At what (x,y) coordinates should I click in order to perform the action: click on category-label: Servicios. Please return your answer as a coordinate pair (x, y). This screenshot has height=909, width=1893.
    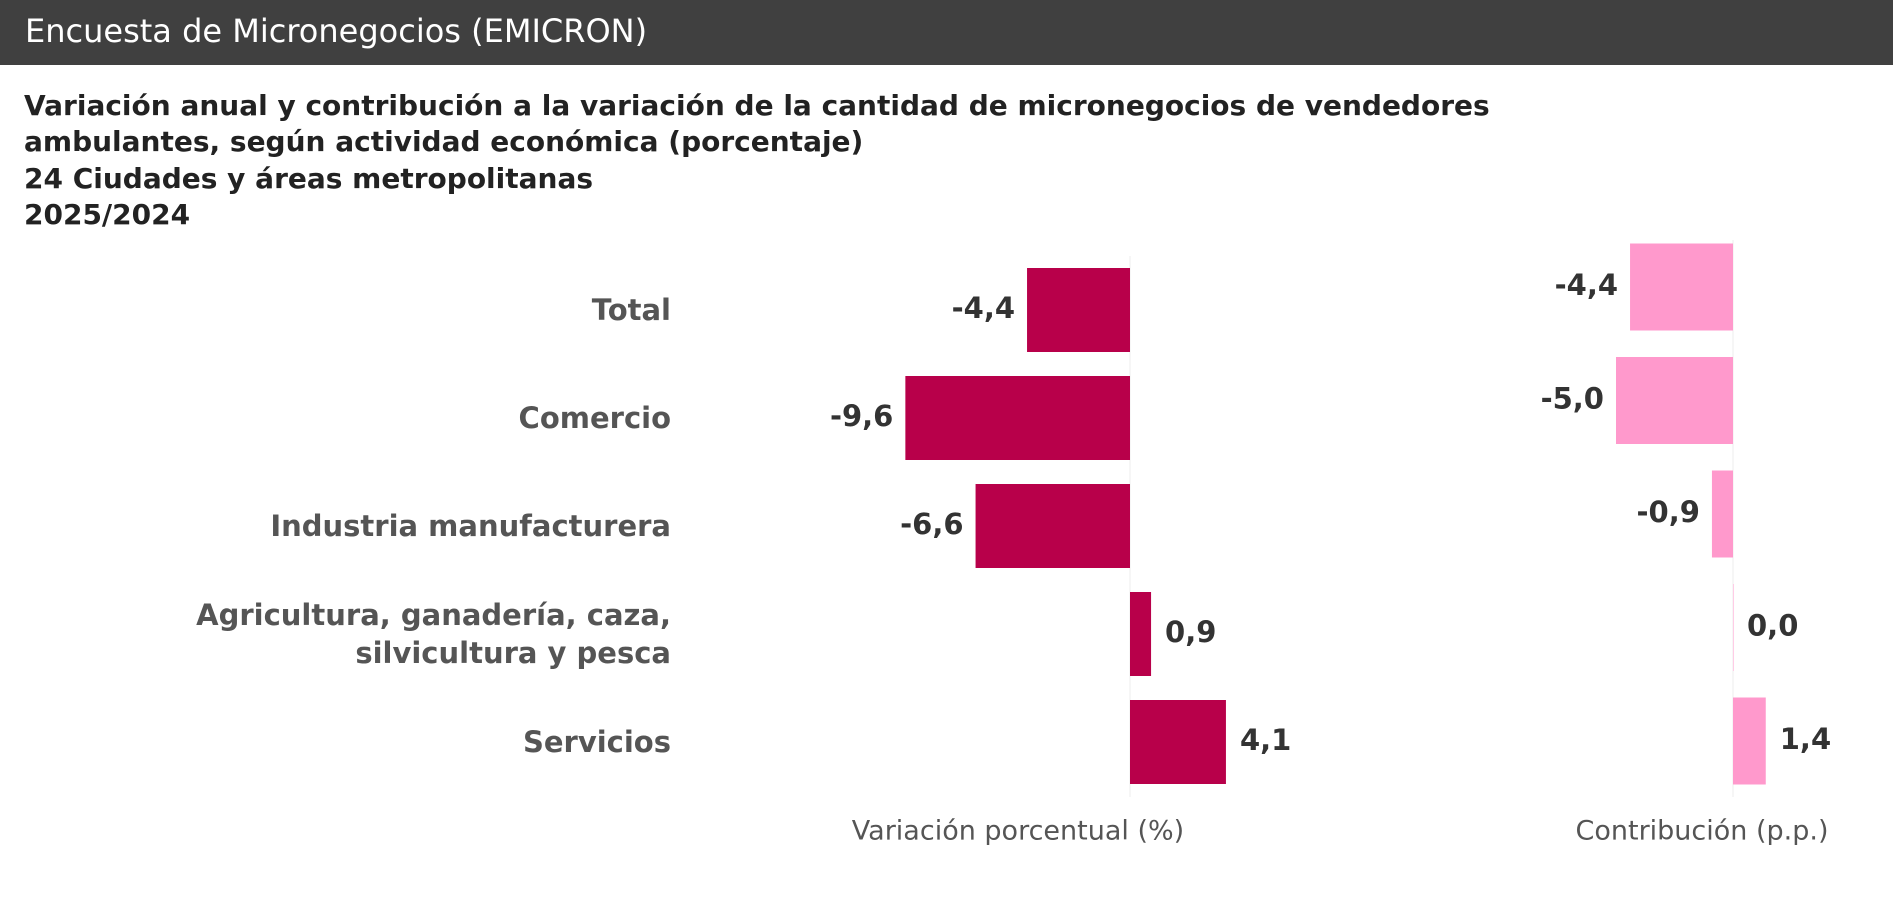
    Looking at the image, I should click on (596, 742).